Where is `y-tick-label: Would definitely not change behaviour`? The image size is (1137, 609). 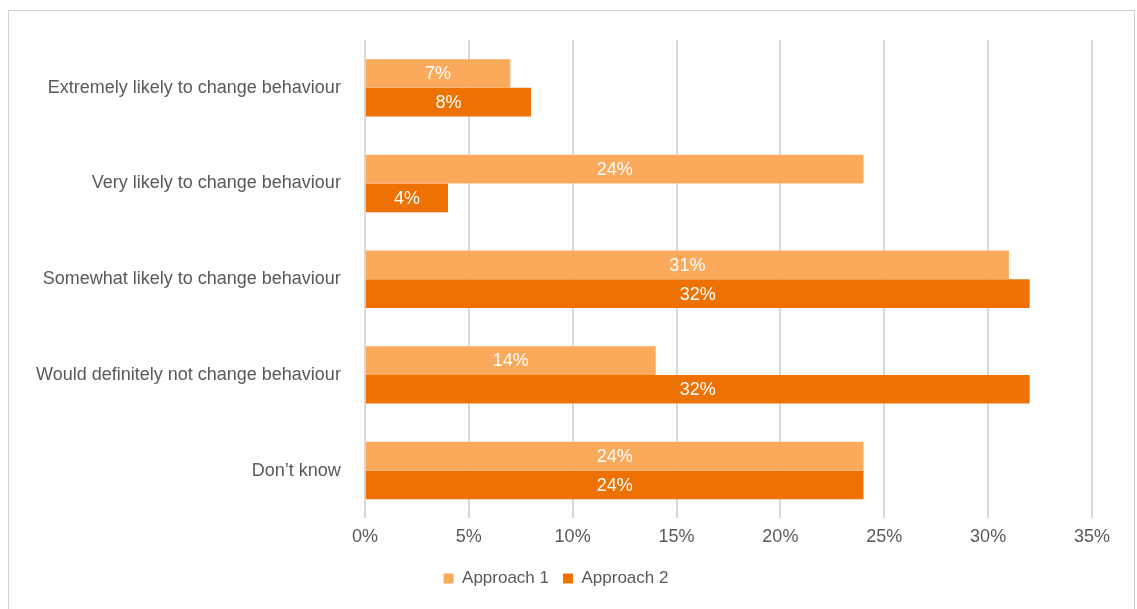
y-tick-label: Would definitely not change behaviour is located at coordinates (188, 373).